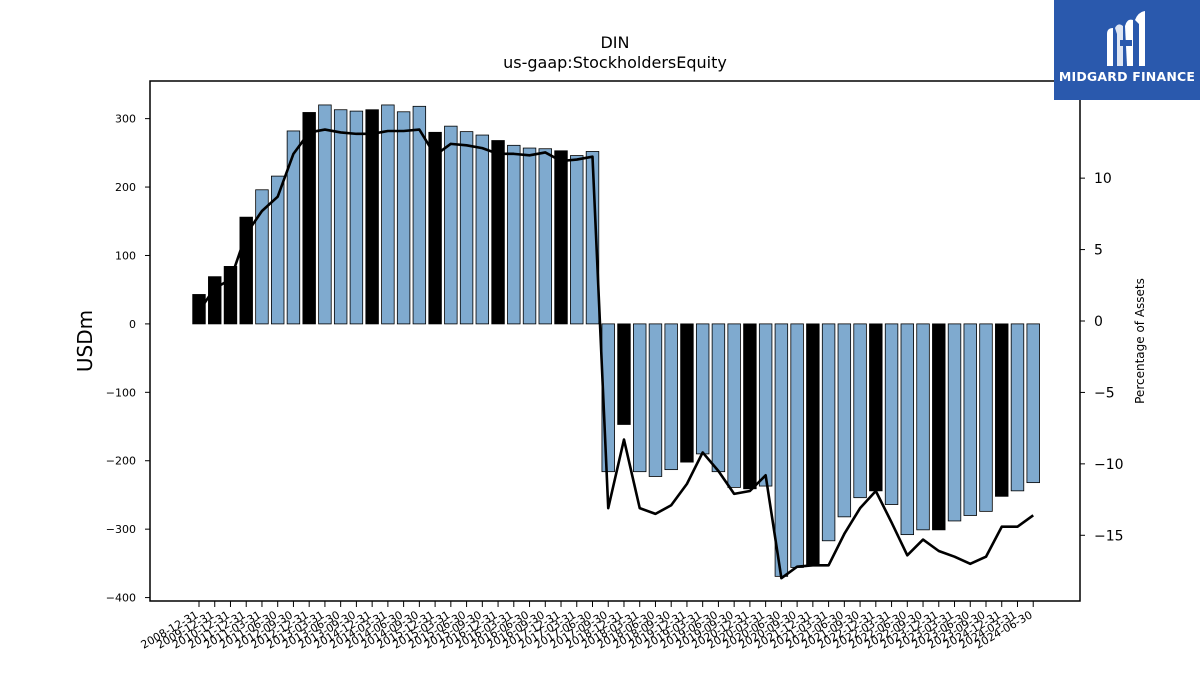 The height and width of the screenshot is (675, 1200). Describe the element at coordinates (121, 392) in the screenshot. I see `y-tick-label: −100` at that location.